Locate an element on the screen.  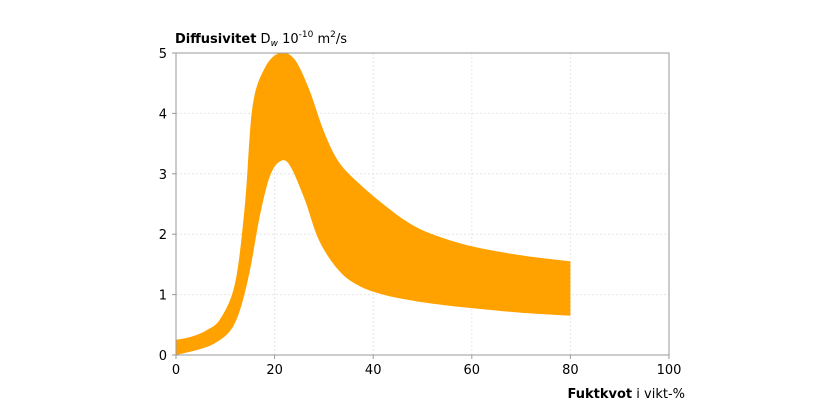
y-tick-label: 5 is located at coordinates (163, 54).